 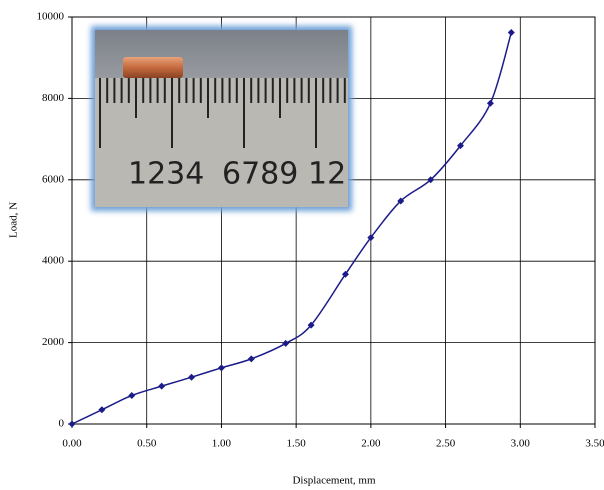 I want to click on x-tick-label: 2.50, so click(x=446, y=444).